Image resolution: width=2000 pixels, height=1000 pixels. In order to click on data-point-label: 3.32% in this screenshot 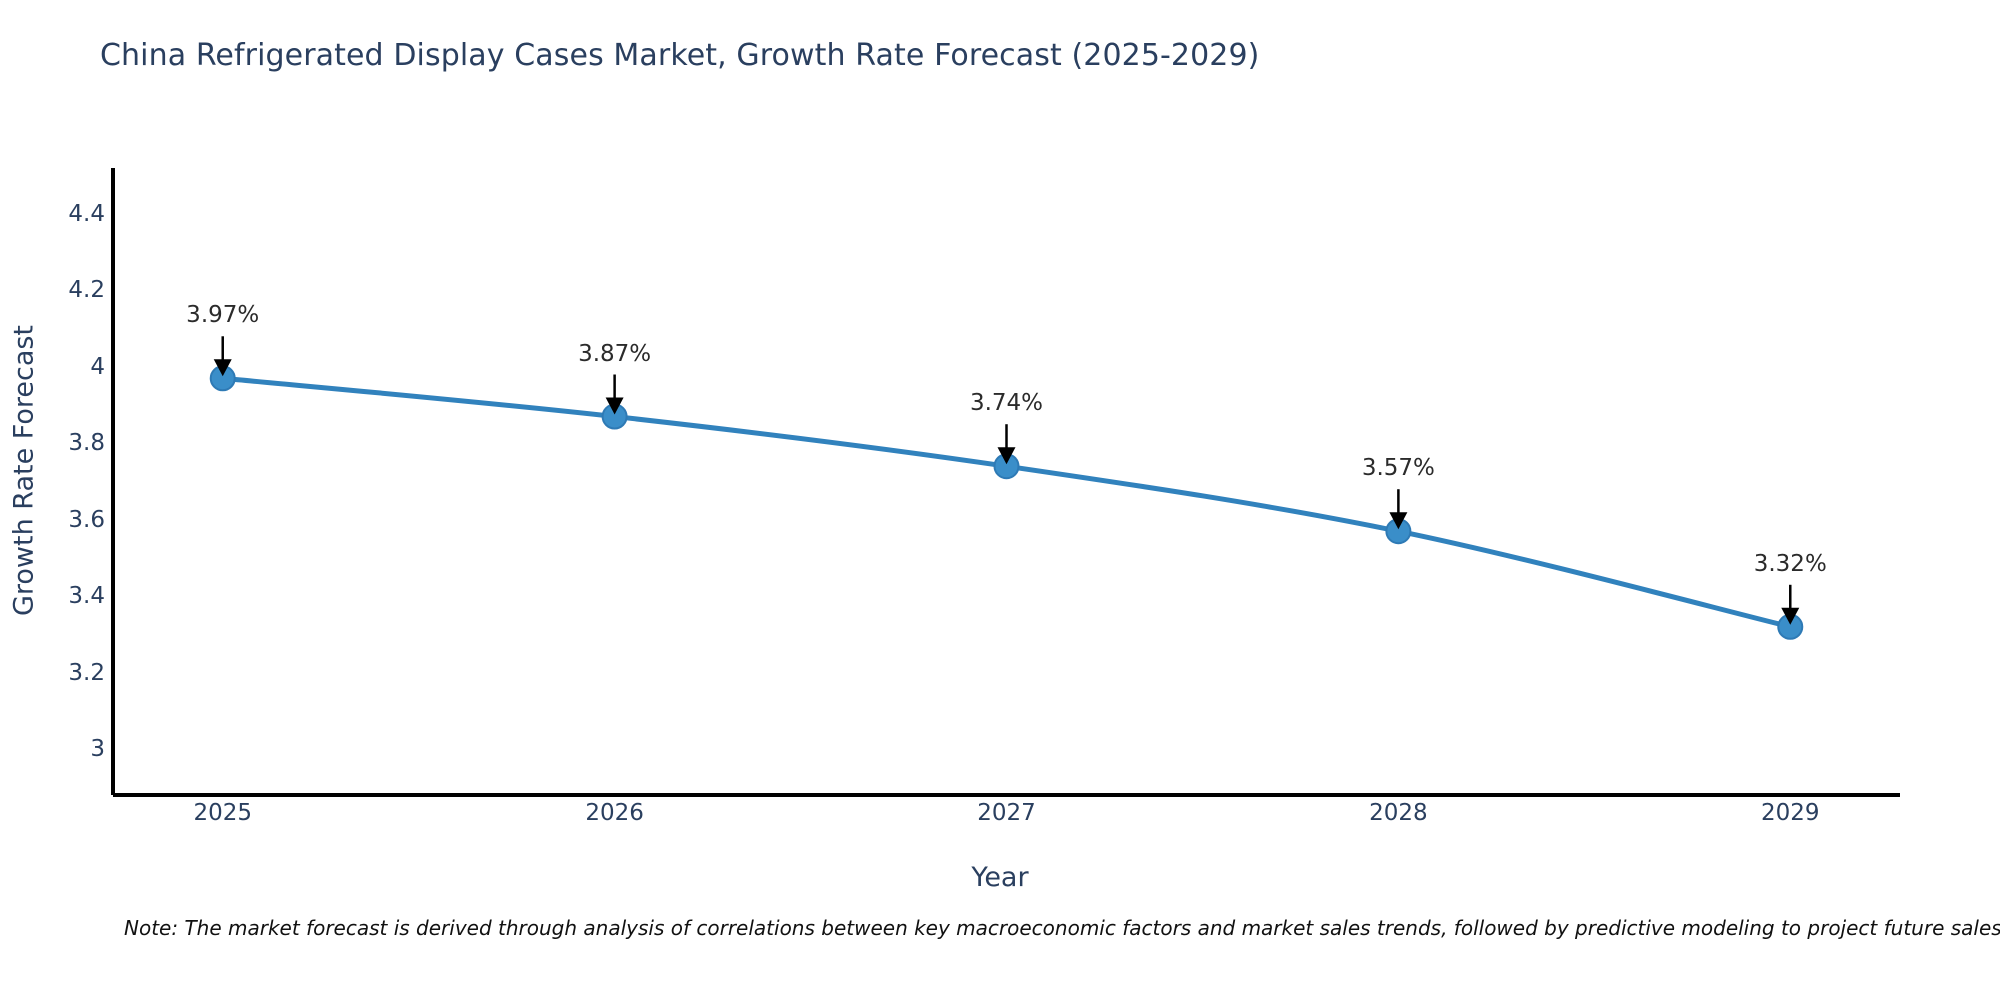, I will do `click(1790, 563)`.